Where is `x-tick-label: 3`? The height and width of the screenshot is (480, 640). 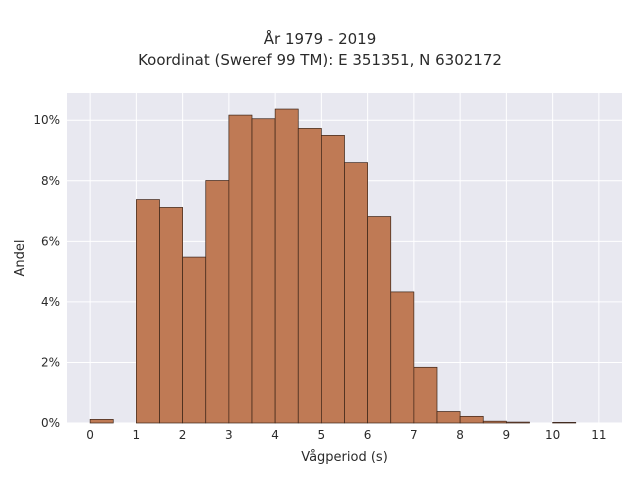 x-tick-label: 3 is located at coordinates (229, 435).